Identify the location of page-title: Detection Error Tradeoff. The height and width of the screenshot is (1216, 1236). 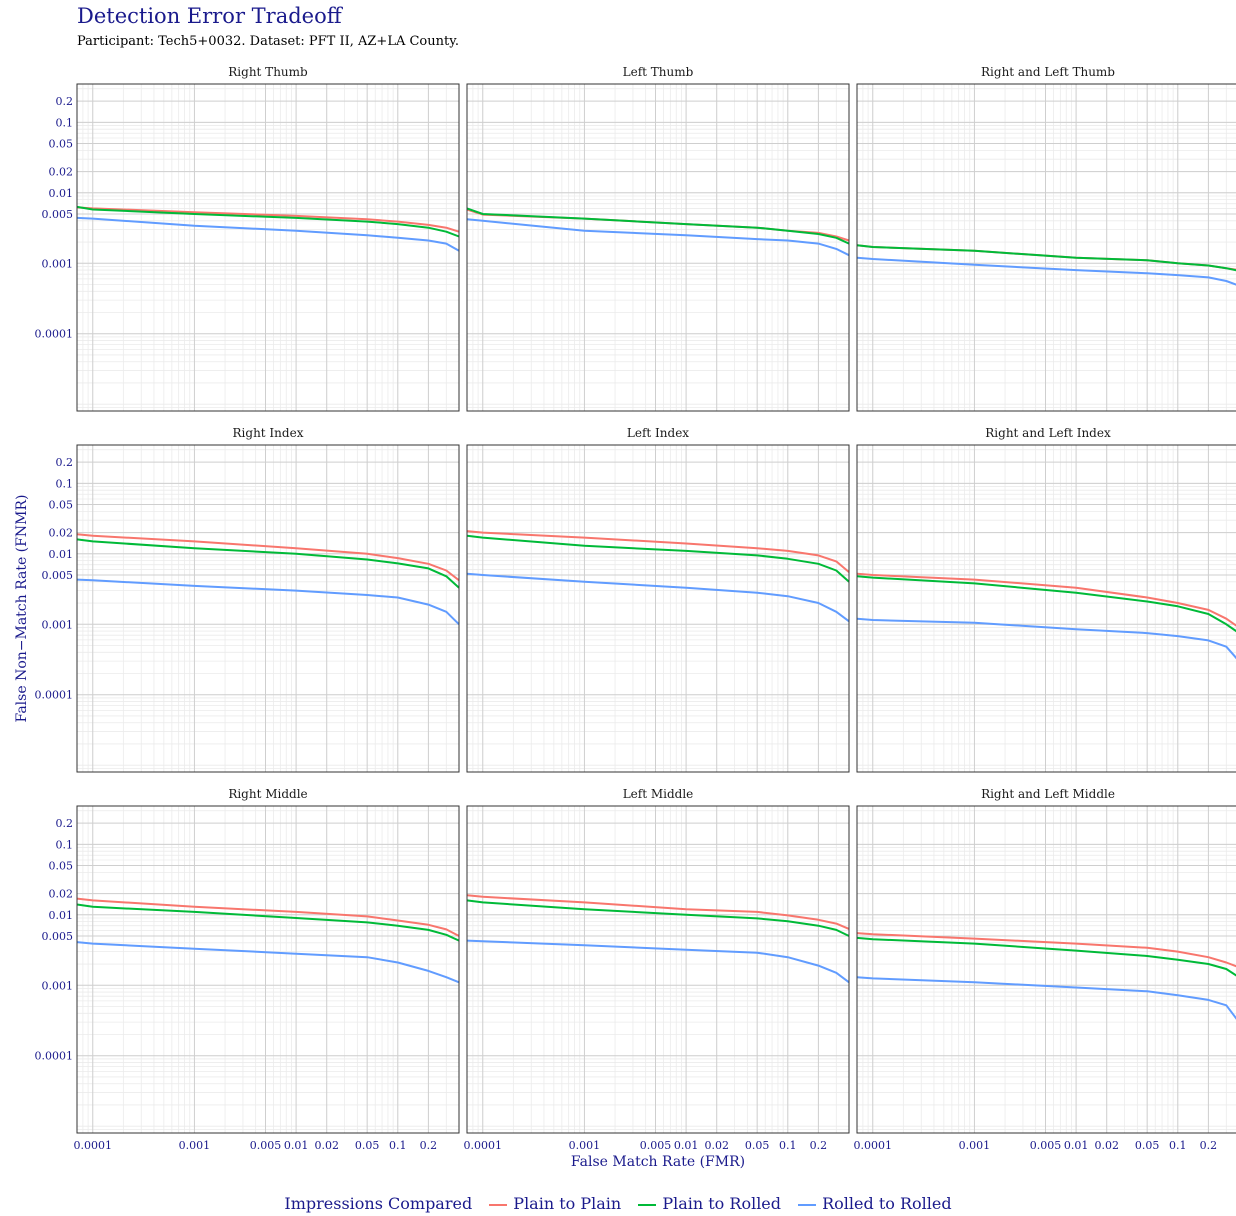
(209, 16).